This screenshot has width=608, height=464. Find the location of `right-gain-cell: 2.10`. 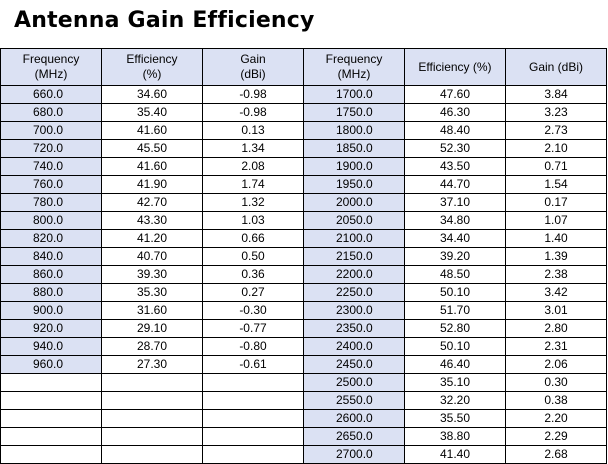

right-gain-cell: 2.10 is located at coordinates (556, 148).